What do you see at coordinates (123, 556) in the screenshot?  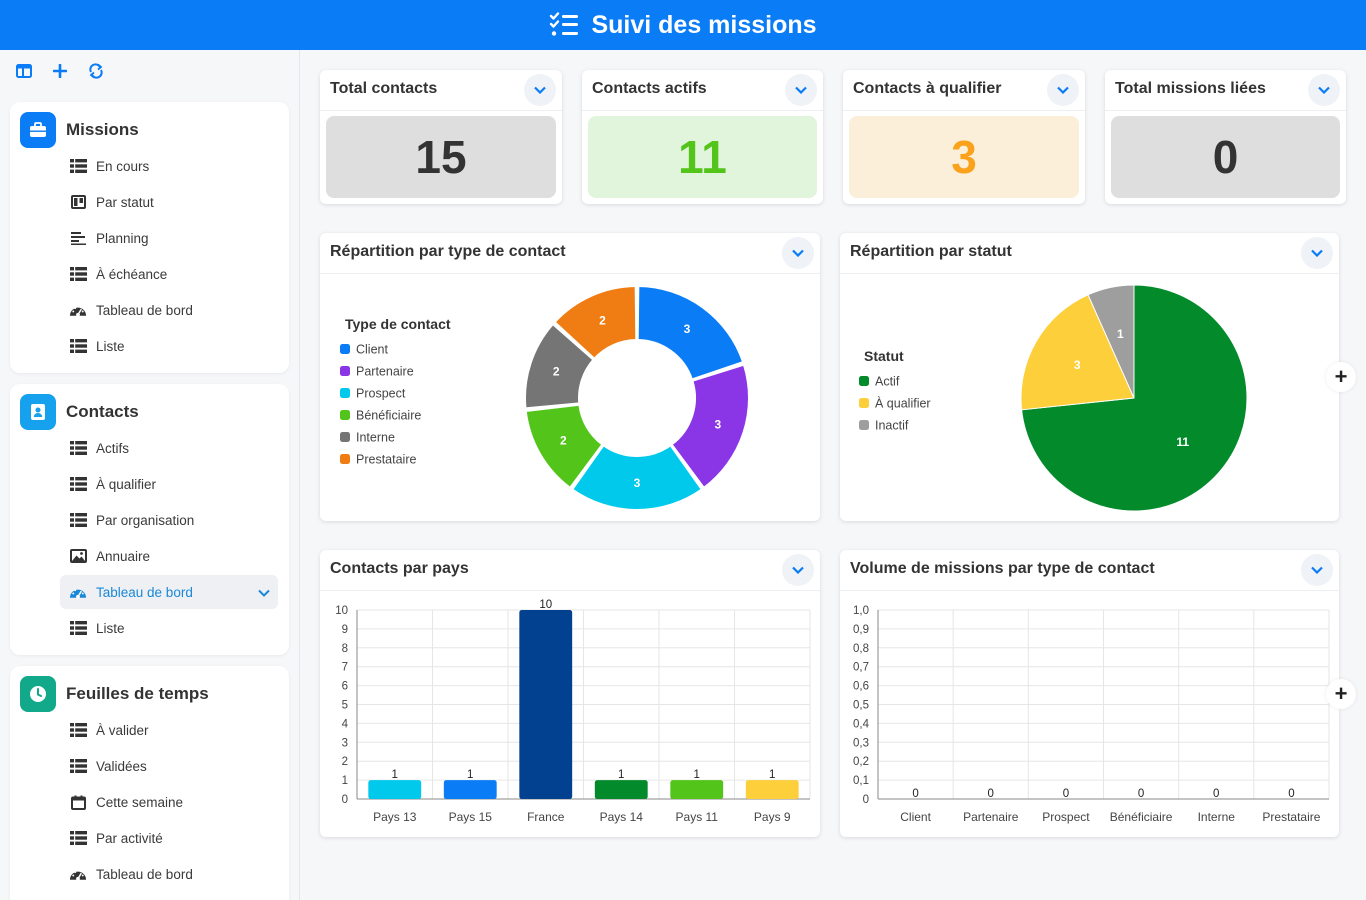 I see `sidebar-item-label: Annuaire` at bounding box center [123, 556].